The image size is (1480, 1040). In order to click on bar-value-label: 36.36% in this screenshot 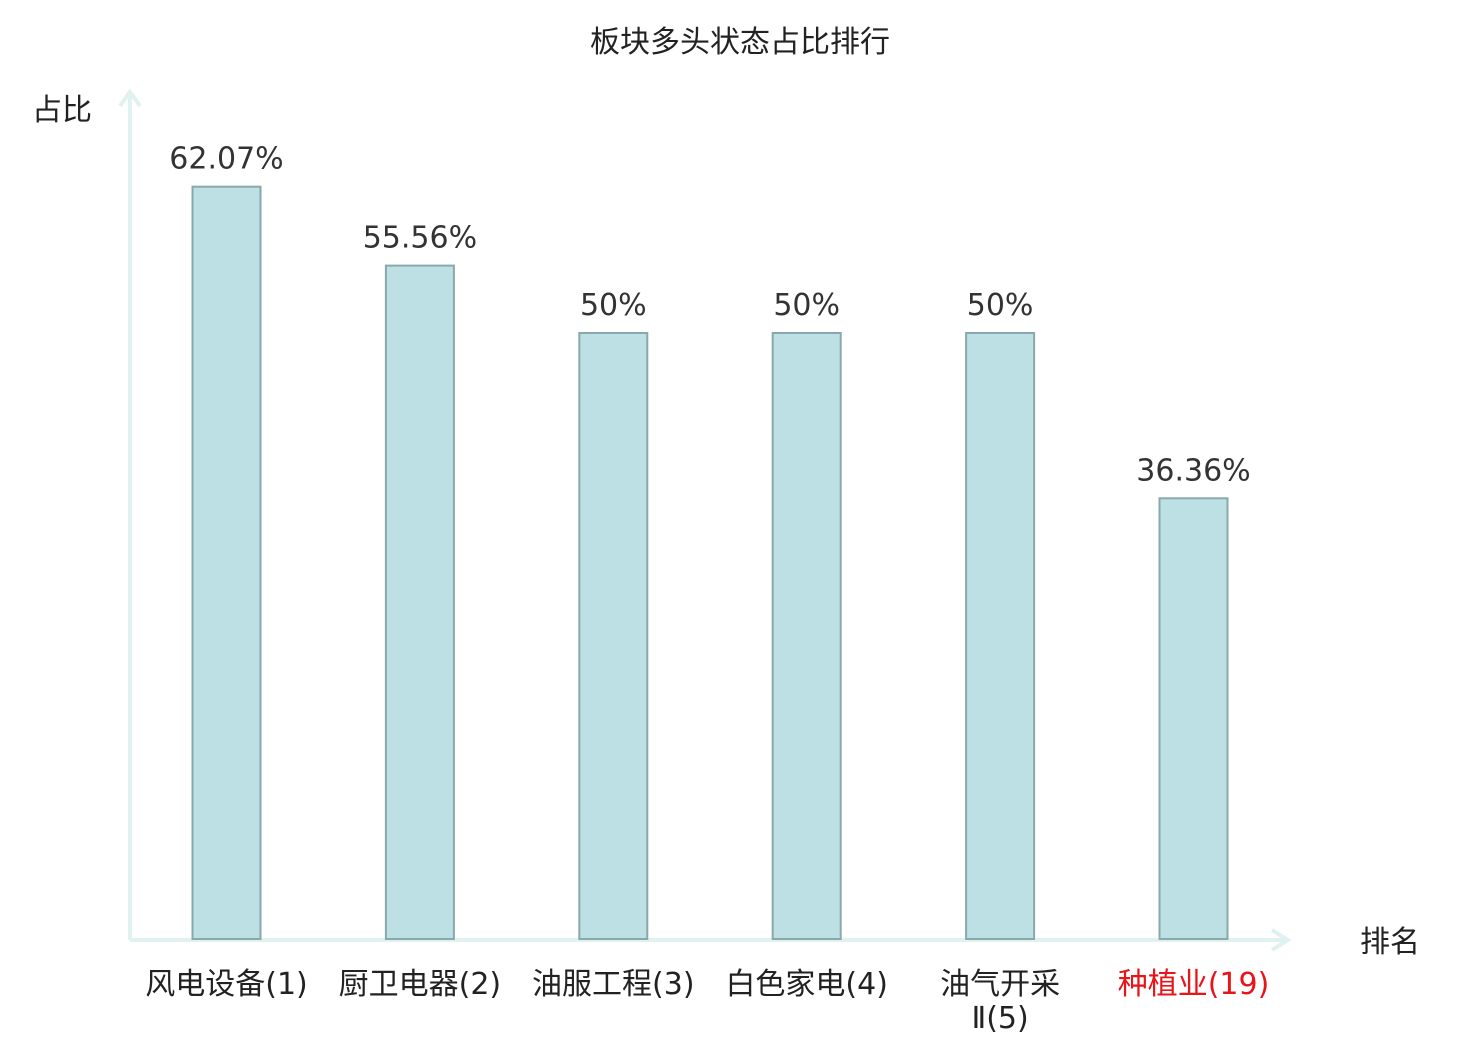, I will do `click(1193, 470)`.